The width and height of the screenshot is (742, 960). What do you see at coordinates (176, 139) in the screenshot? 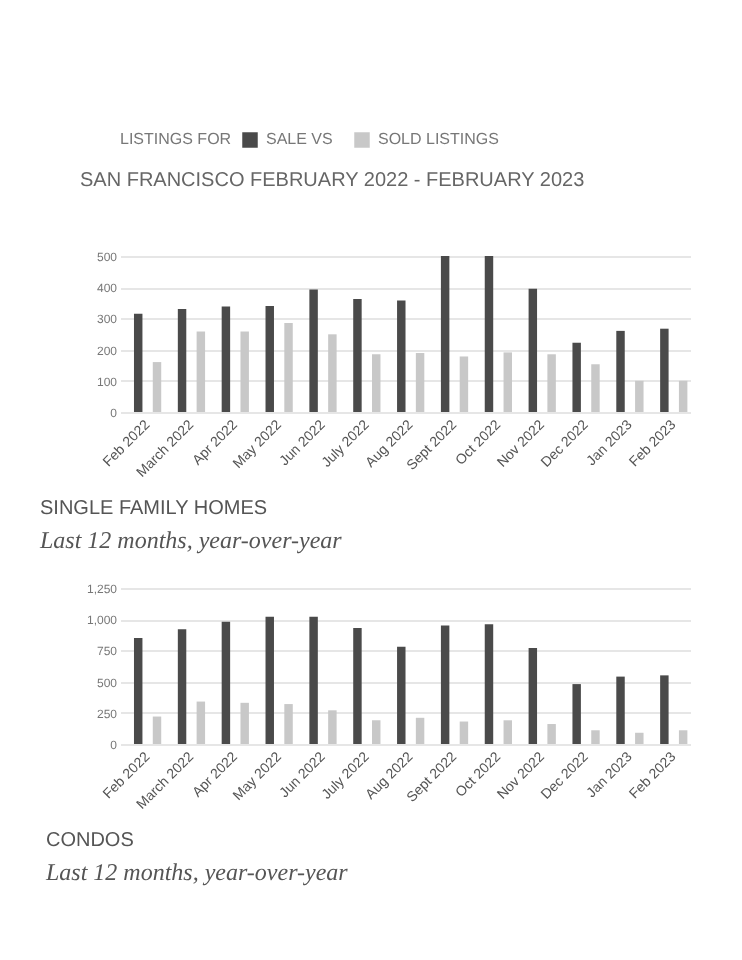
I see `legend-title: LISTINGS FOR` at bounding box center [176, 139].